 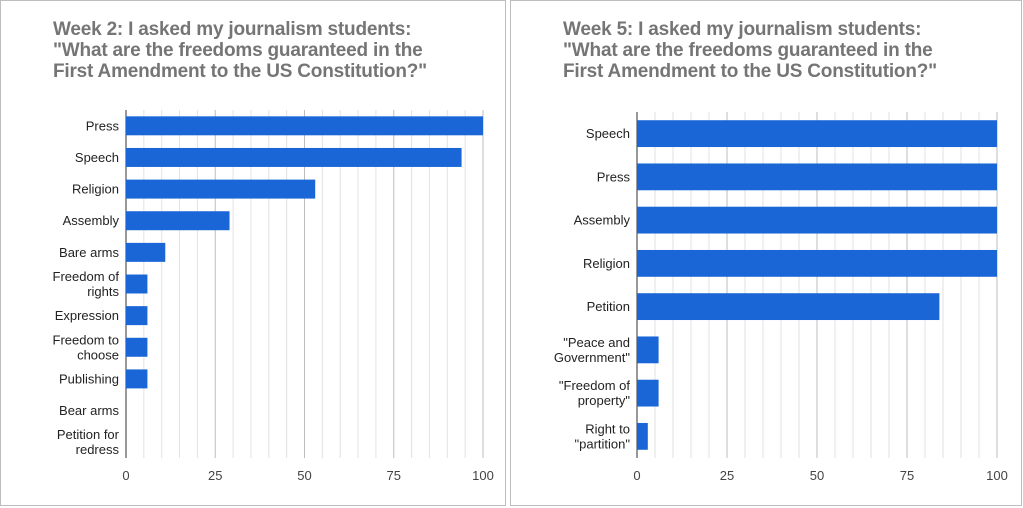 What do you see at coordinates (592, 357) in the screenshot?
I see `category-label: Government"` at bounding box center [592, 357].